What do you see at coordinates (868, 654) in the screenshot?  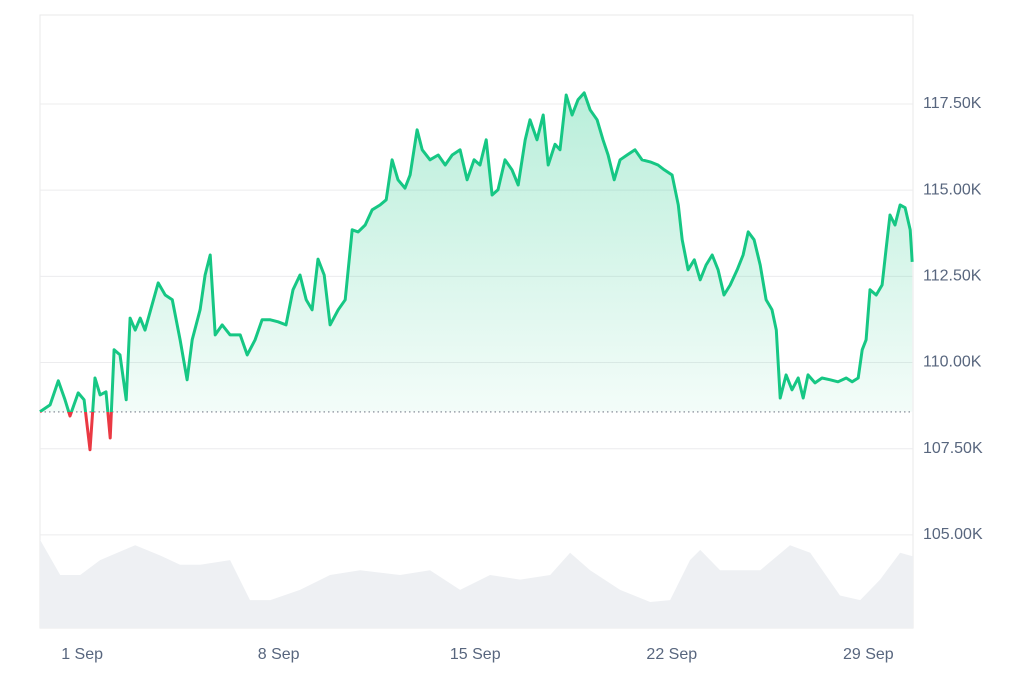 I see `x-tick-label: 29 Sep` at bounding box center [868, 654].